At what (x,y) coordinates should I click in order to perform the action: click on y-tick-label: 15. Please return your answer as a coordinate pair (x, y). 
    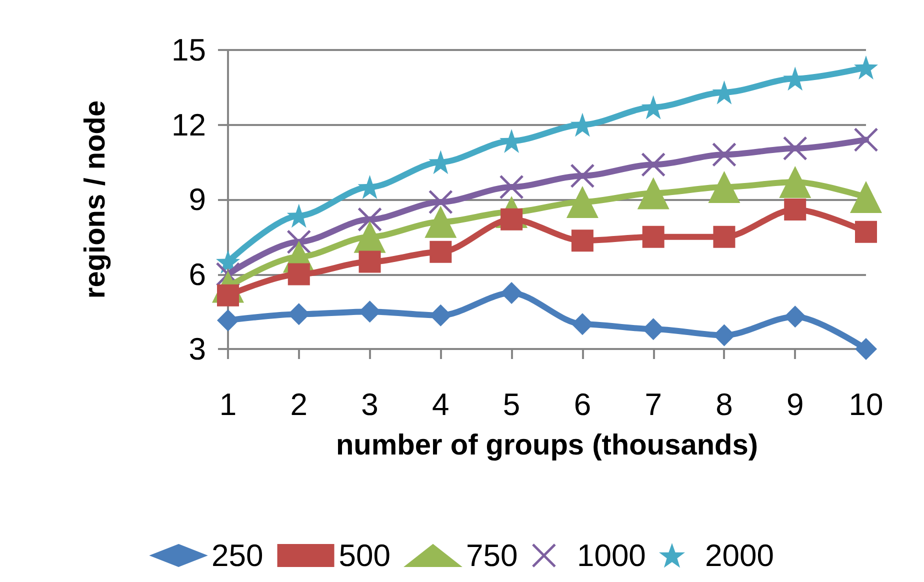
    Looking at the image, I should click on (189, 50).